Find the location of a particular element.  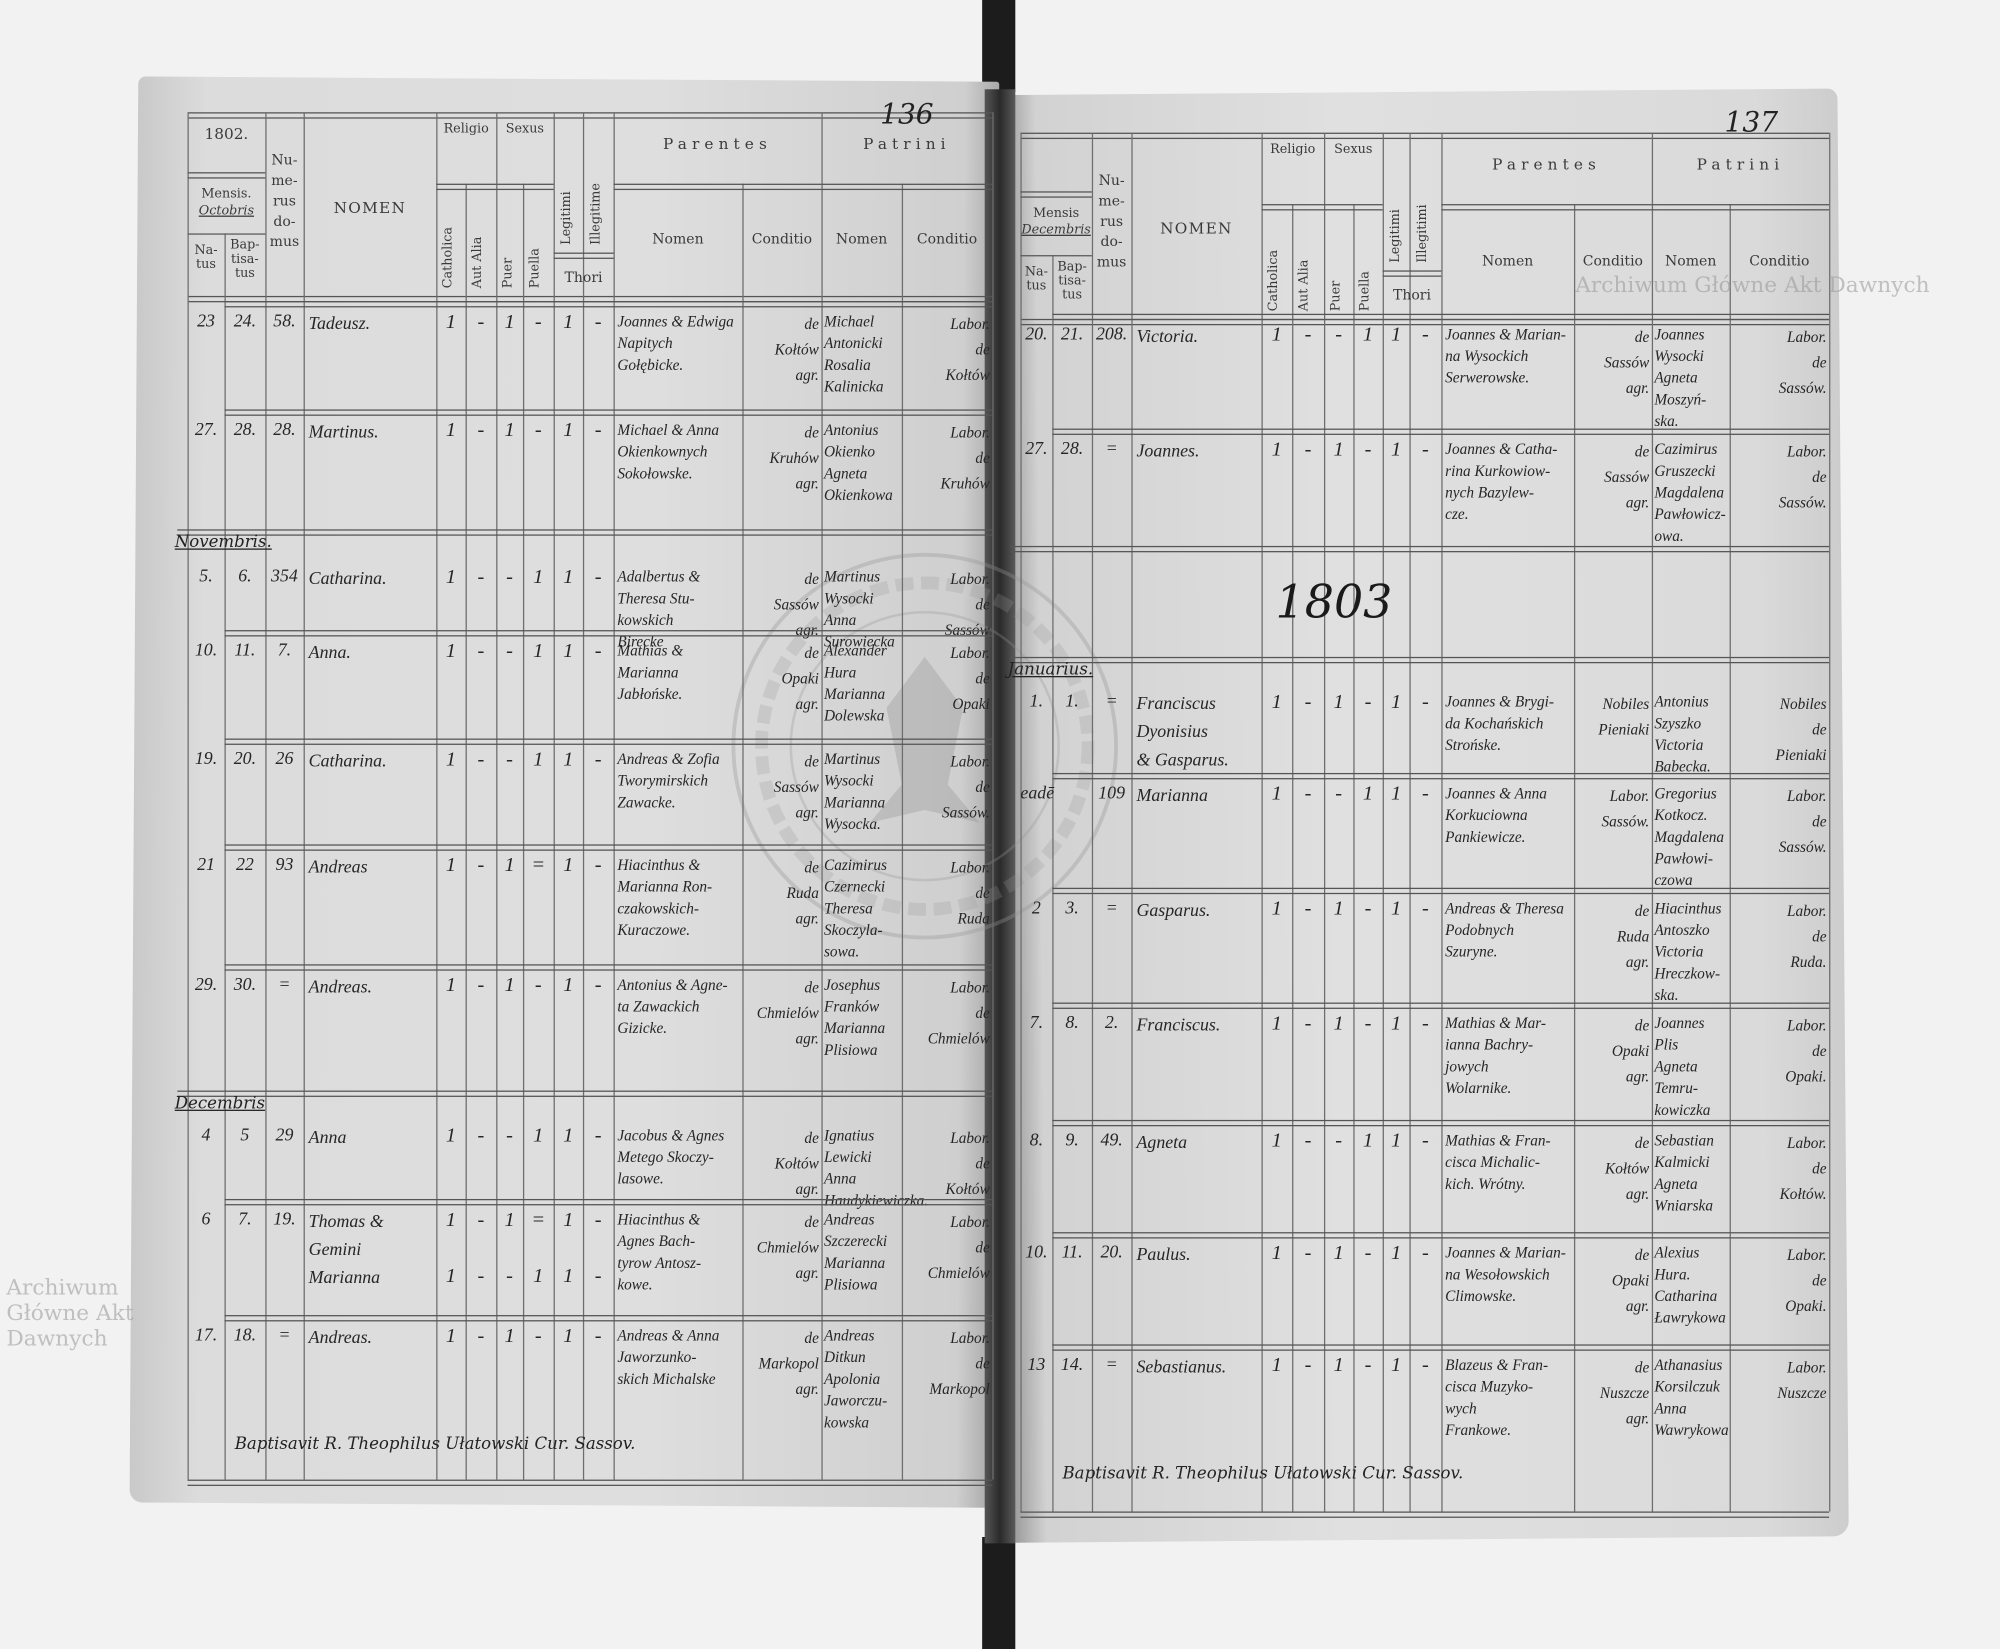

text-line: Franciscus is located at coordinates (1176, 705).